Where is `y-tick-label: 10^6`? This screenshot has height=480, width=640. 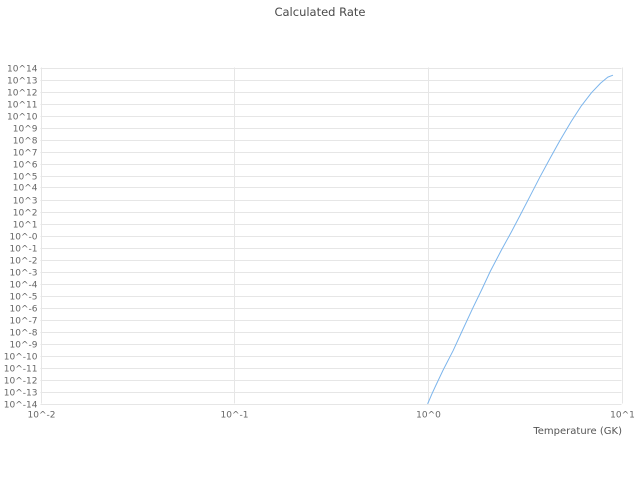 y-tick-label: 10^6 is located at coordinates (25, 166).